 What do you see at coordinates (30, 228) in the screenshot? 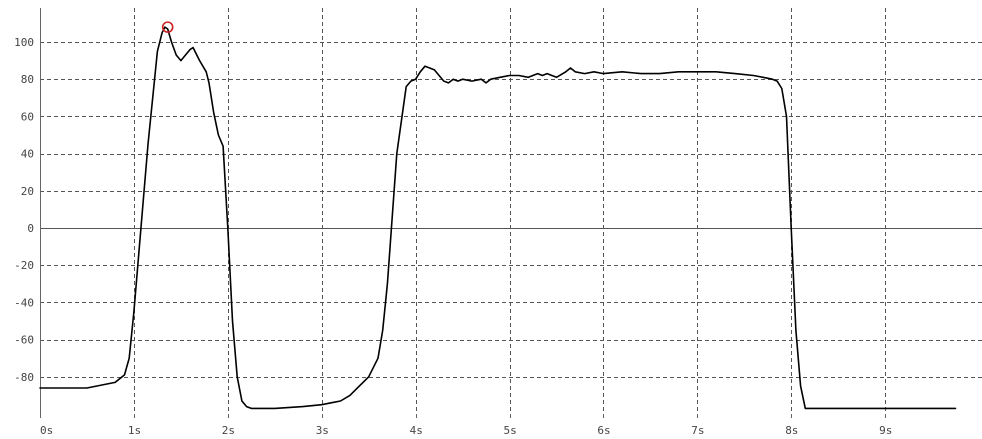
I see `y-tick-label: 0` at bounding box center [30, 228].